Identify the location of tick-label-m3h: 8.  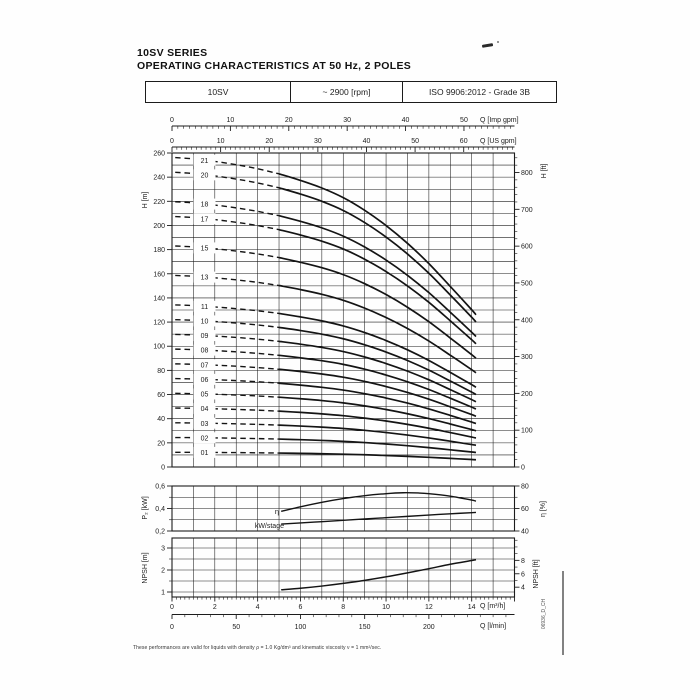
(343, 607).